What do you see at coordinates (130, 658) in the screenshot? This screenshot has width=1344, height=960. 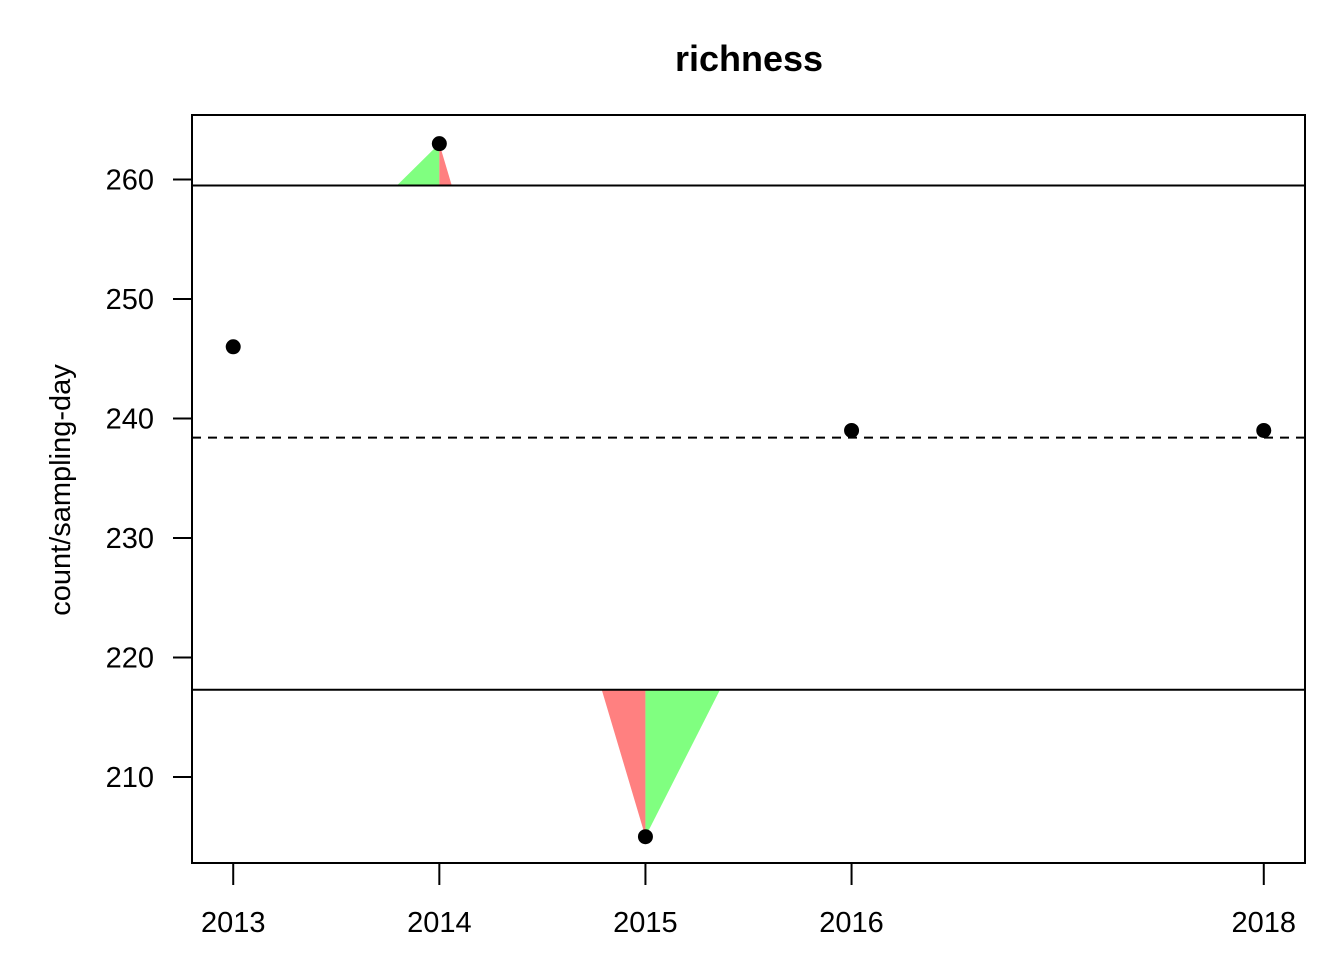 I see `y-tick-label: 220` at bounding box center [130, 658].